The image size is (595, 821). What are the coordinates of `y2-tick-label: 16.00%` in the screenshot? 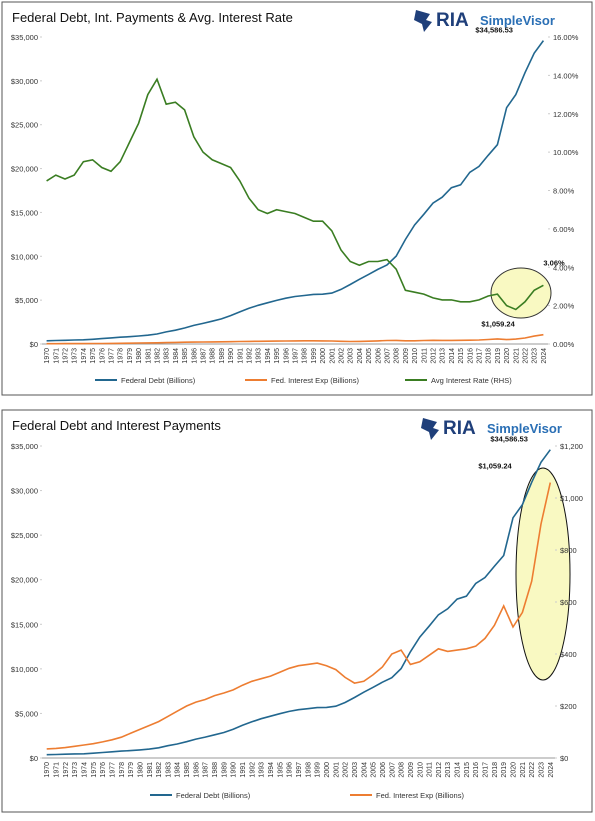 It's located at (566, 37).